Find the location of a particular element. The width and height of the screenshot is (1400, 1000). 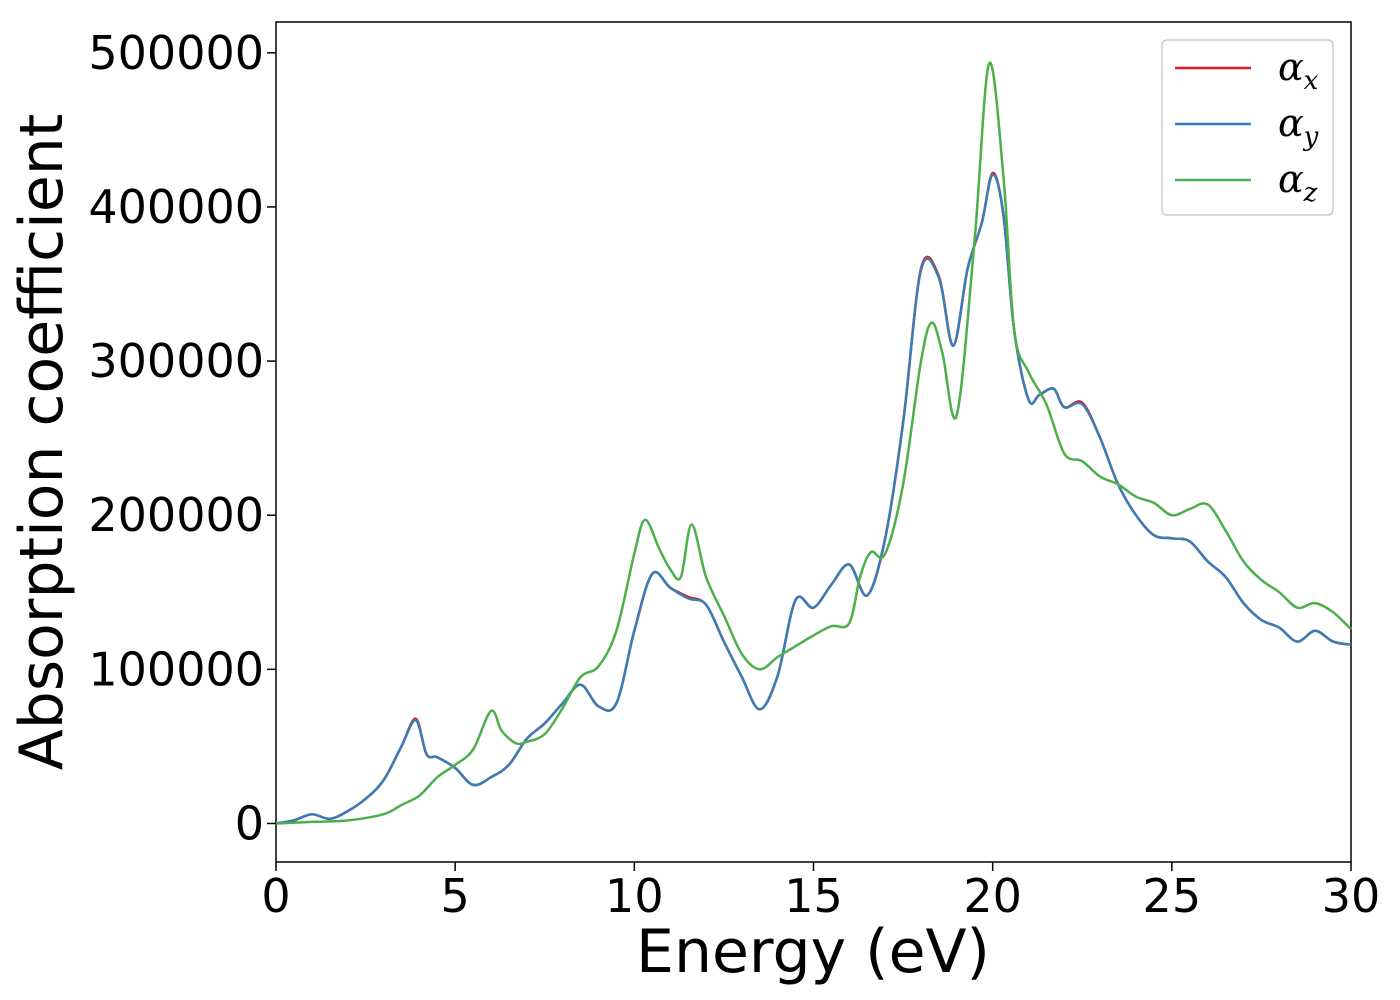

x-axis: 0 5 10 15 20 25 30 is located at coordinates (820, 892).